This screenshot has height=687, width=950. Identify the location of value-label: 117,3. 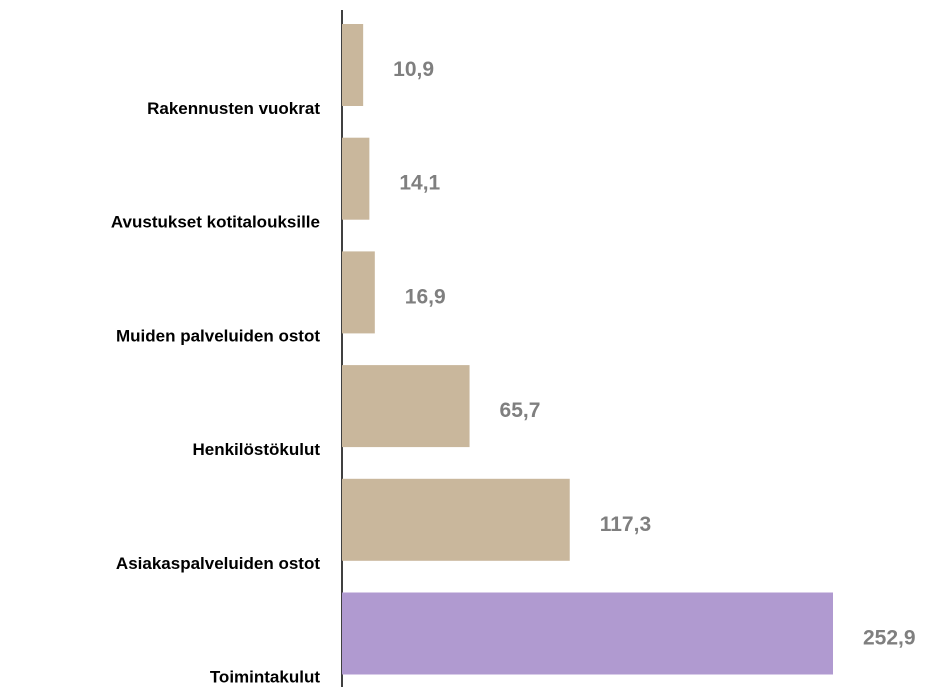
(625, 524).